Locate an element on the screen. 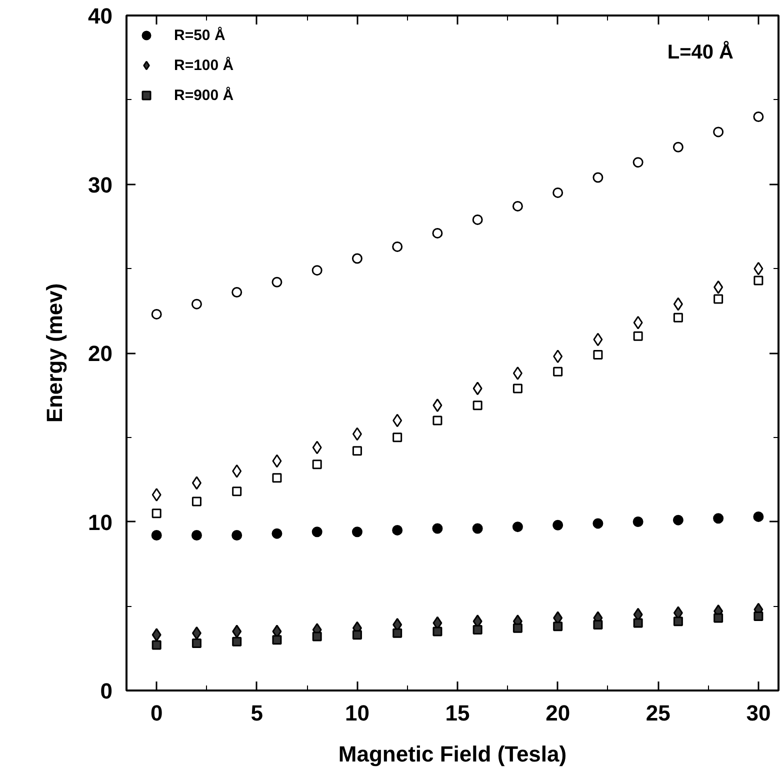  x-tick-label: 10 is located at coordinates (357, 713).